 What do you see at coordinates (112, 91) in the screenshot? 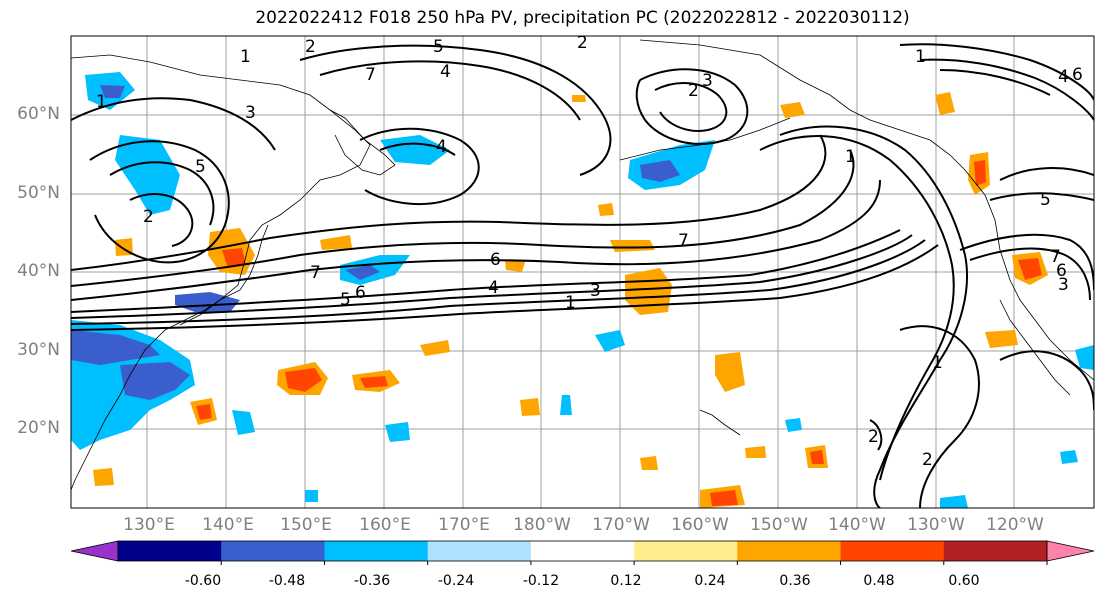
I see `neg-anomaly-siberia-core` at bounding box center [112, 91].